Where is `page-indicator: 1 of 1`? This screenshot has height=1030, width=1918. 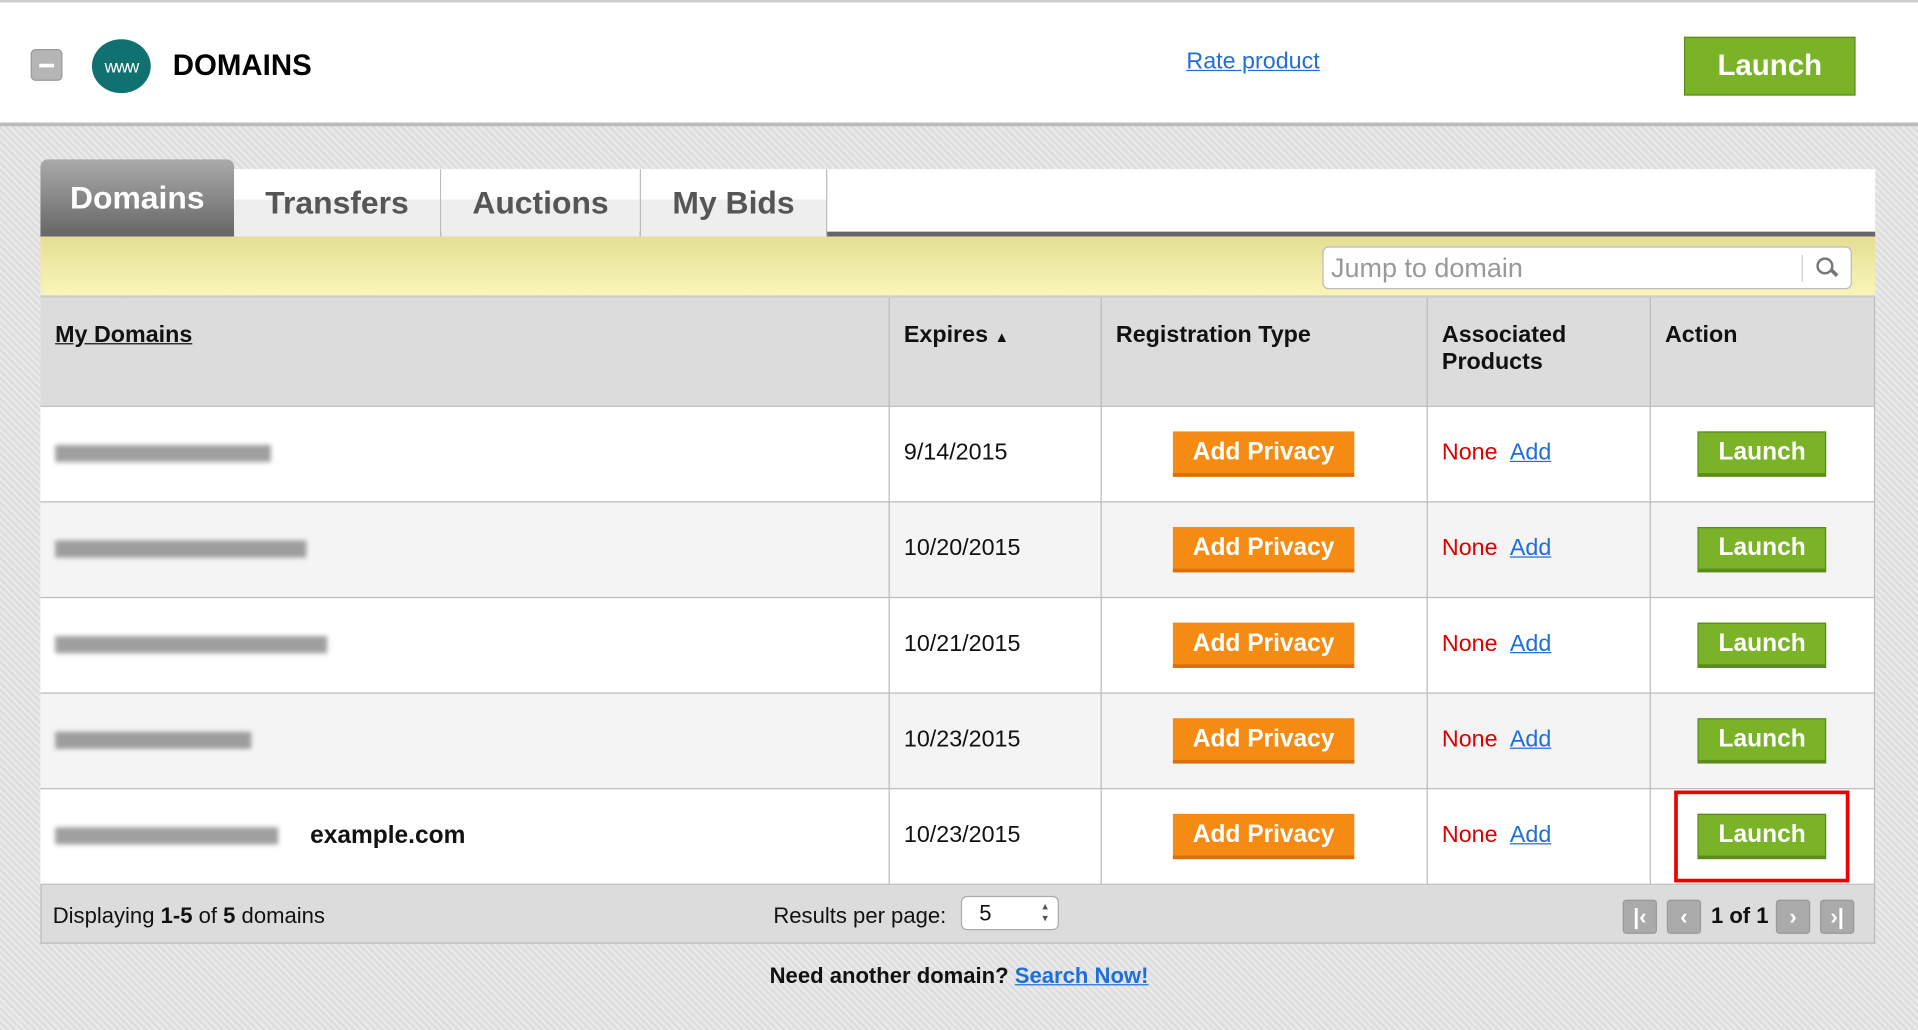
page-indicator: 1 of 1 is located at coordinates (1739, 915).